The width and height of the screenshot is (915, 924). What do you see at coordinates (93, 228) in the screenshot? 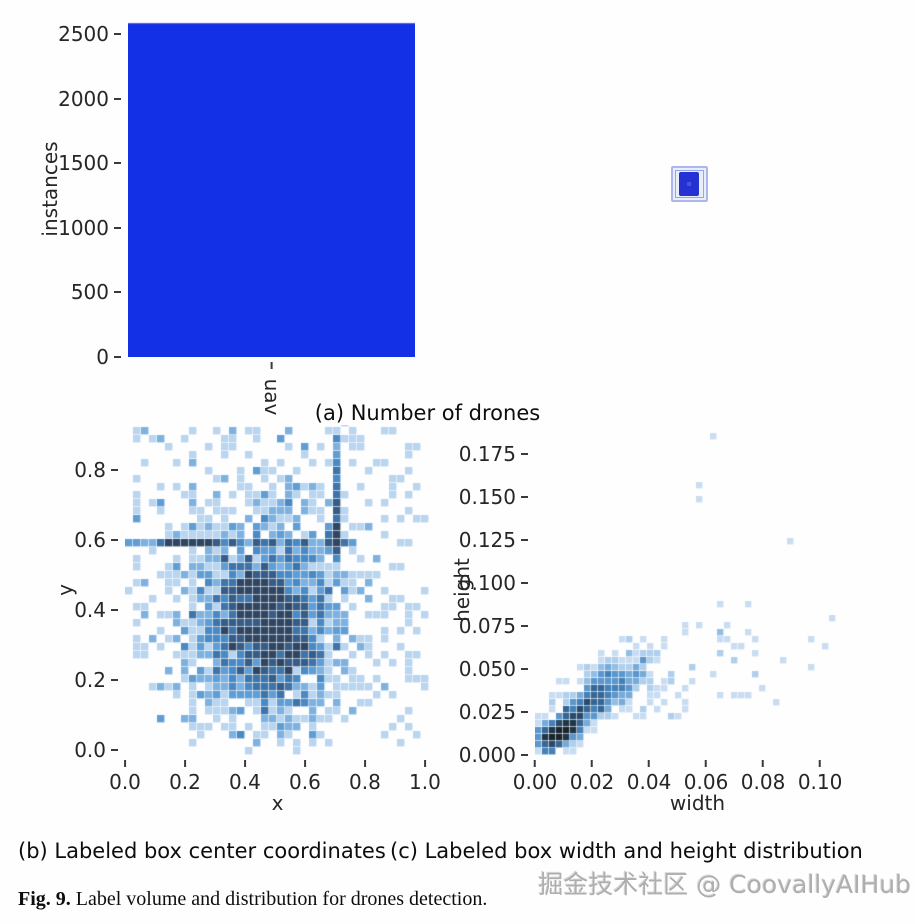
I see `y-tick-label: 1000` at bounding box center [93, 228].